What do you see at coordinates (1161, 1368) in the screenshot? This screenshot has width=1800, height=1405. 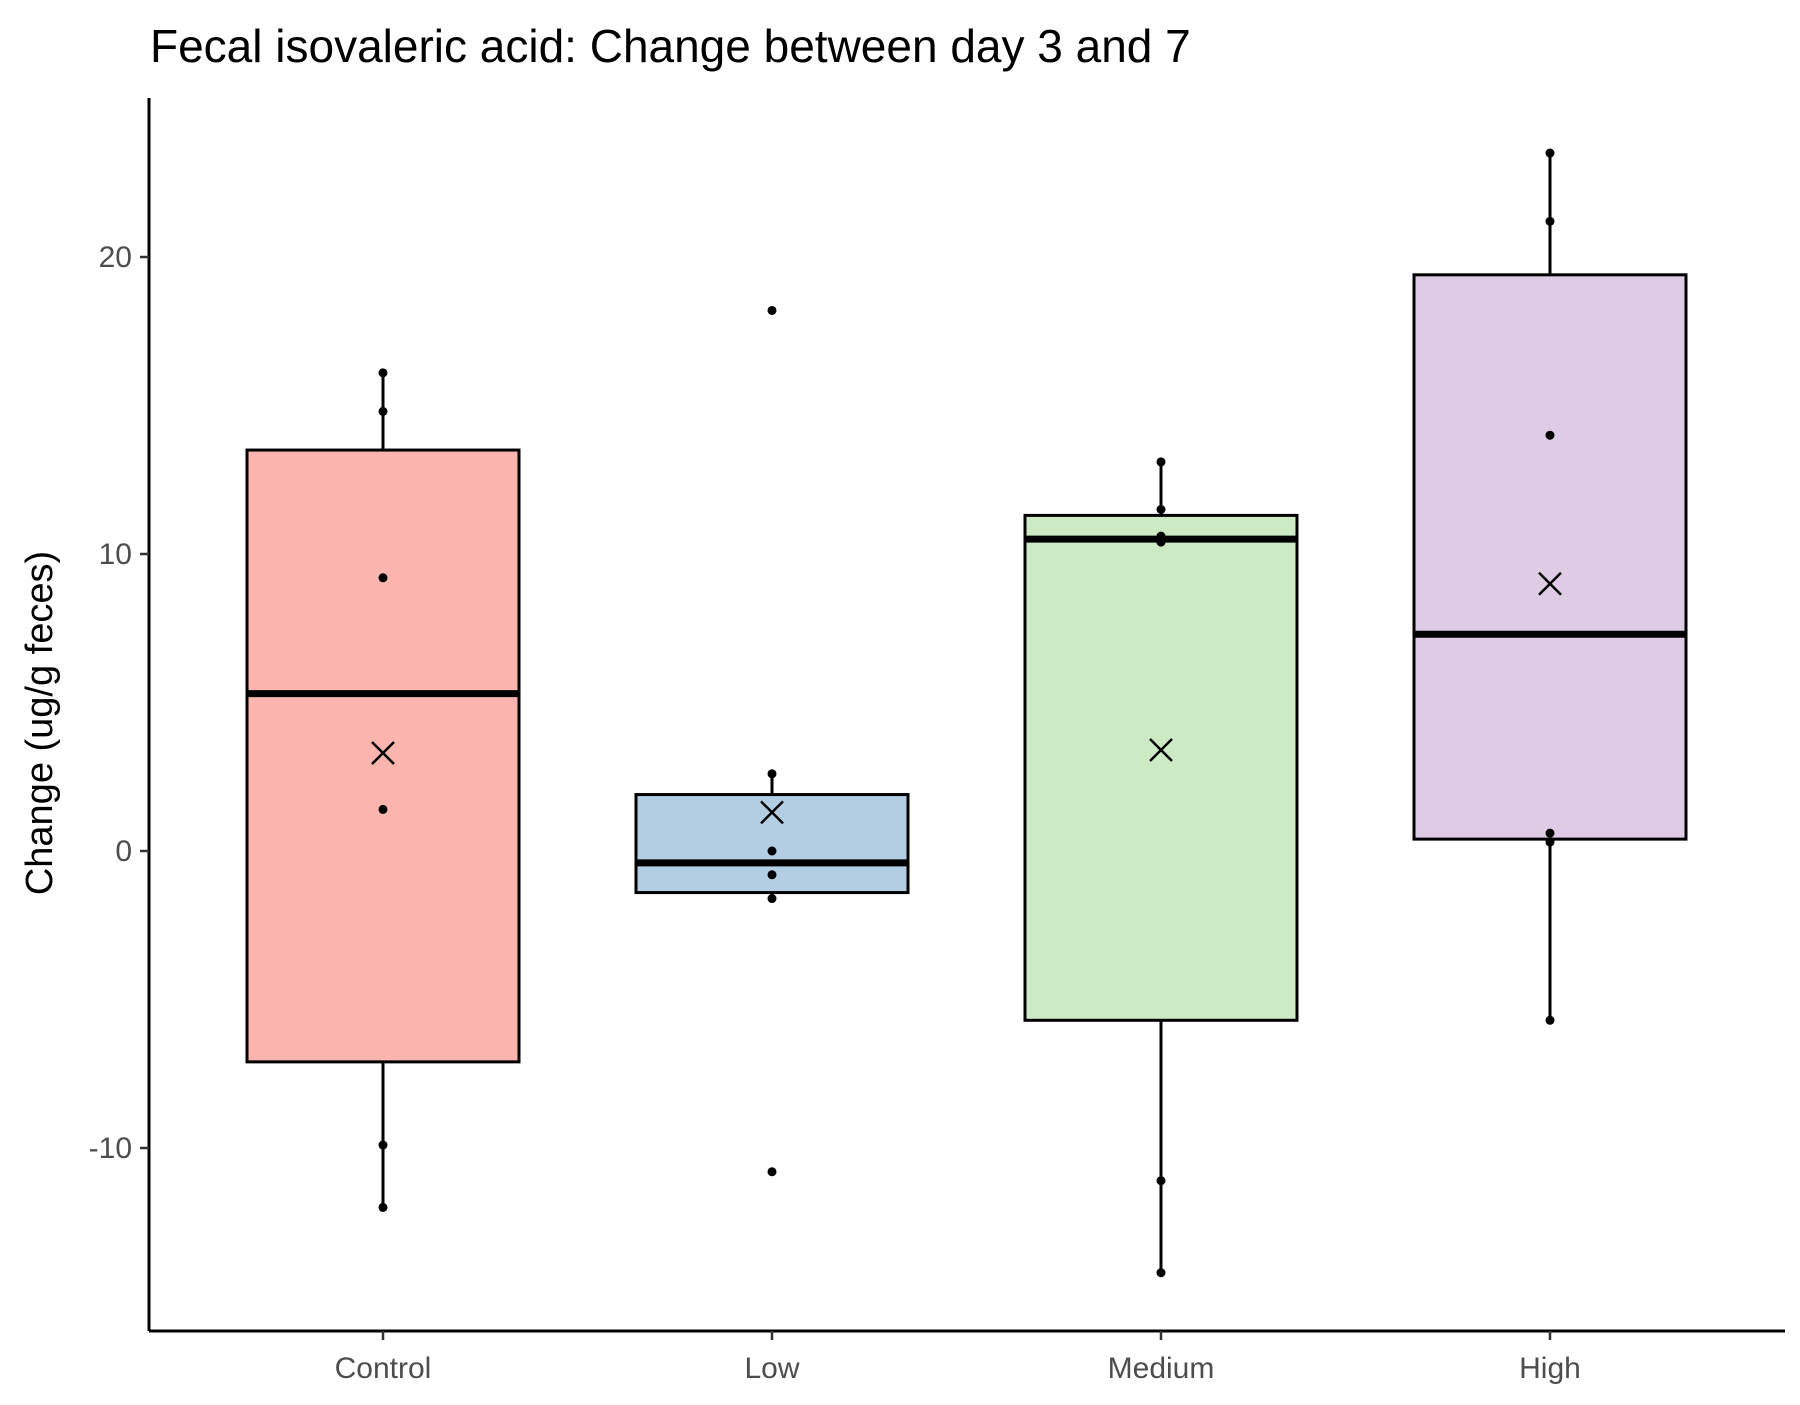 I see `x-tick-label: Medium` at bounding box center [1161, 1368].